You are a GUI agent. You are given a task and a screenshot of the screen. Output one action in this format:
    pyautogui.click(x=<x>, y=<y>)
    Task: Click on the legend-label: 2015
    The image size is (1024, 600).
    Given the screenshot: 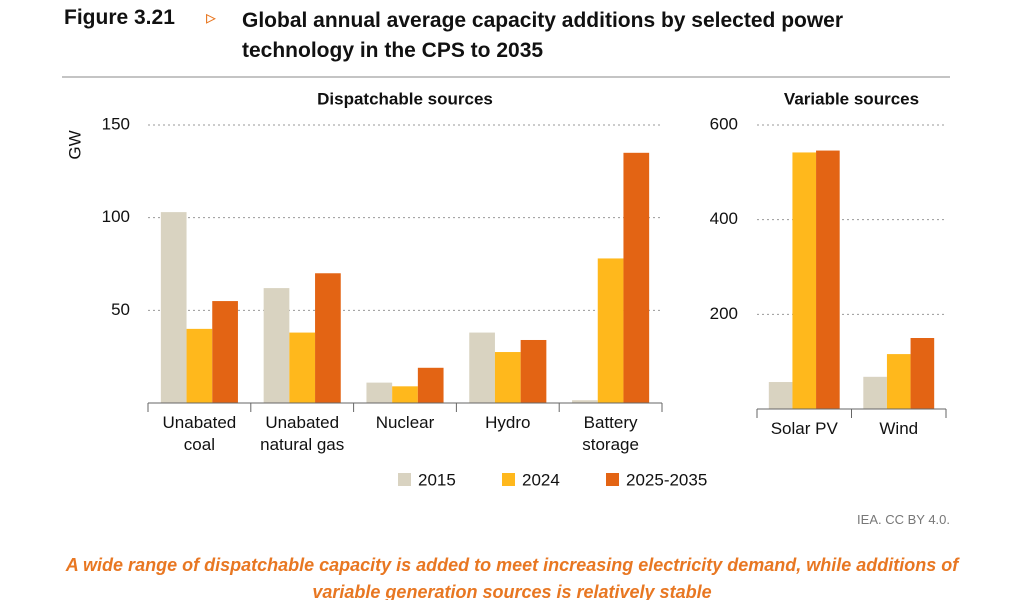 What is the action you would take?
    pyautogui.click(x=437, y=479)
    